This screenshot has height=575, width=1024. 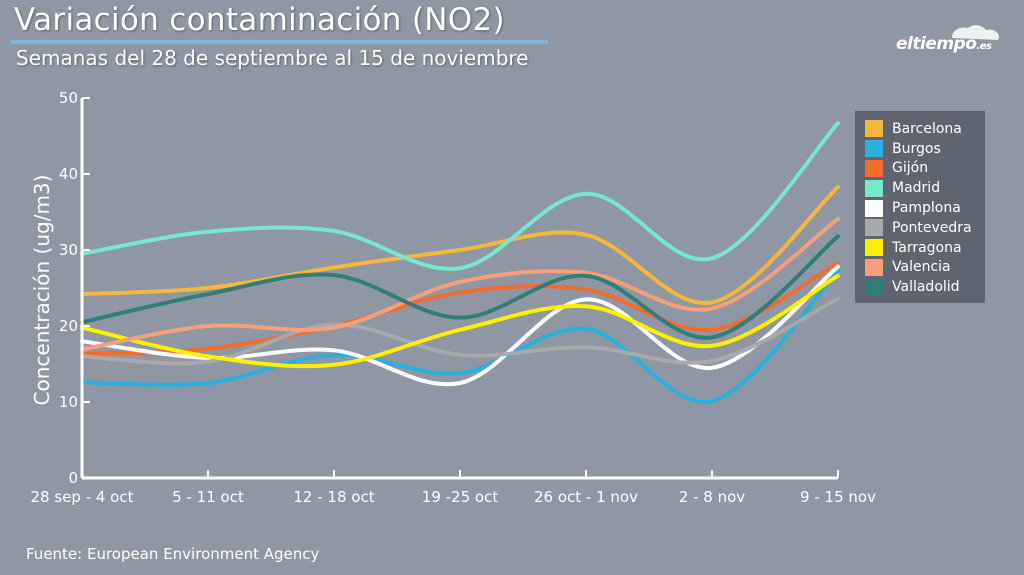 What do you see at coordinates (68, 326) in the screenshot?
I see `y-tick-label: 20` at bounding box center [68, 326].